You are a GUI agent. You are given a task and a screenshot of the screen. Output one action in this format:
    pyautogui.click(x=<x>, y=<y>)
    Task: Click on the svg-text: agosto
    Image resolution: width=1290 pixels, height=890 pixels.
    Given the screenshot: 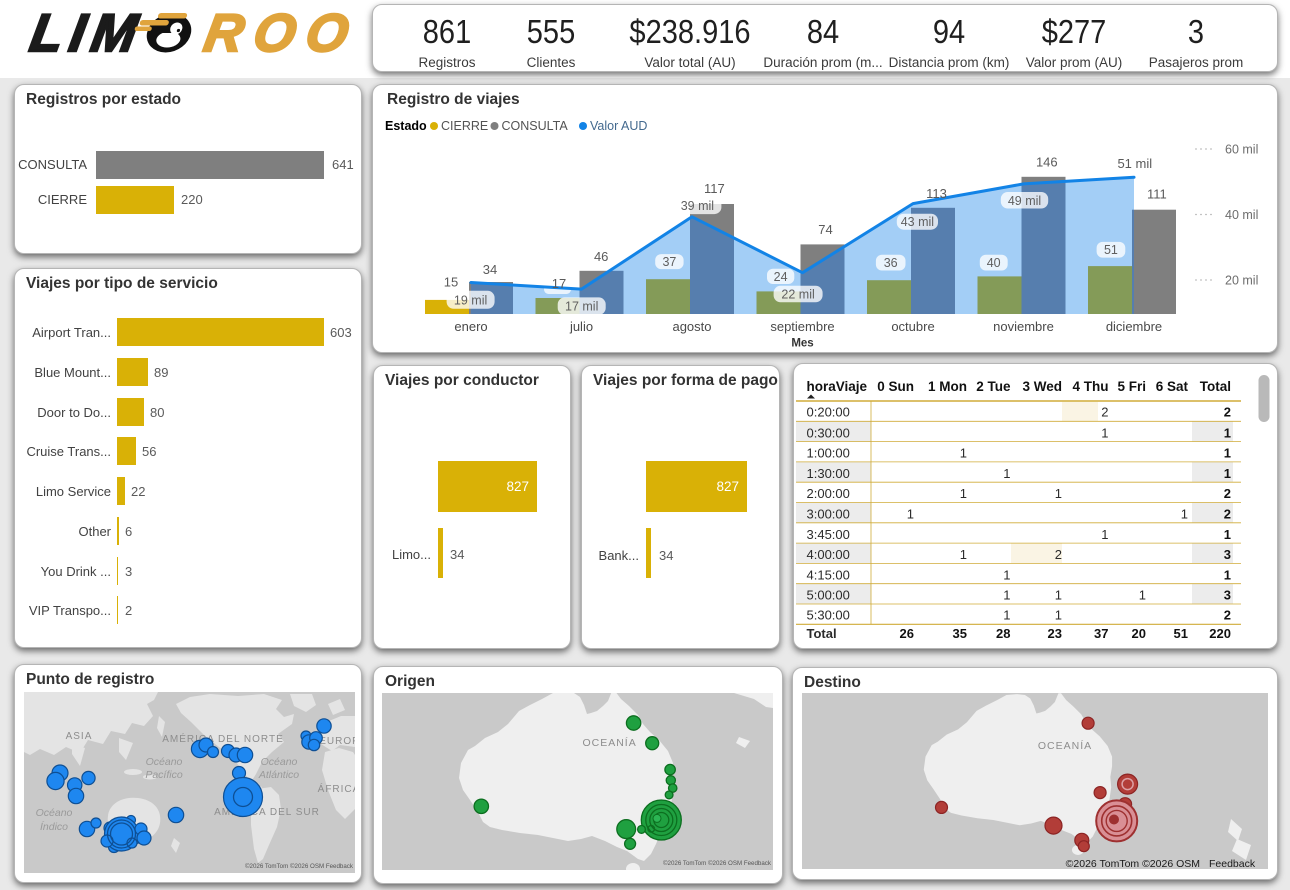 What is the action you would take?
    pyautogui.click(x=691, y=326)
    